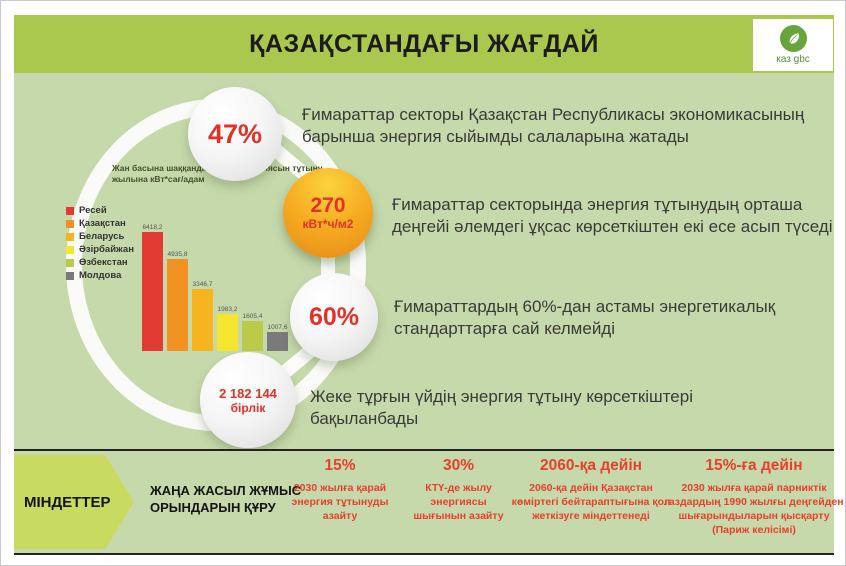  I want to click on objective-heading: 15%, so click(340, 465).